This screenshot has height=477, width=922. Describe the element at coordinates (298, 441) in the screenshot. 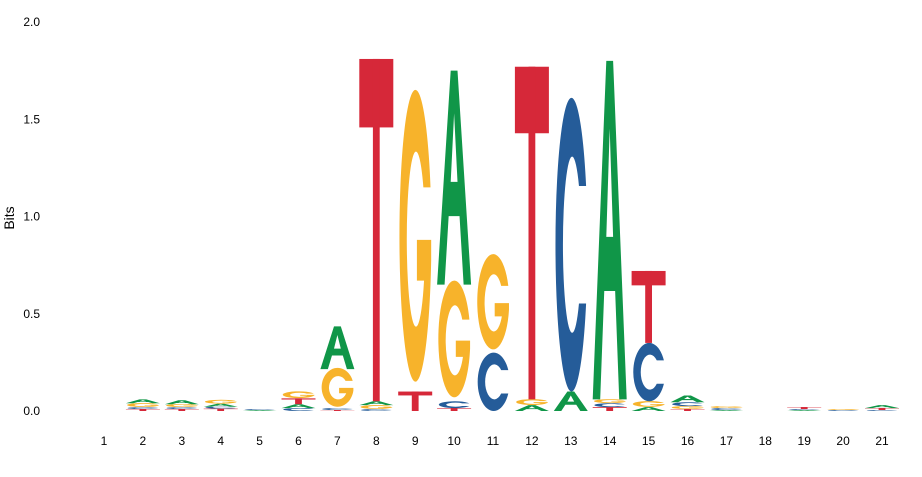

I see `x-tick-label: 6` at that location.